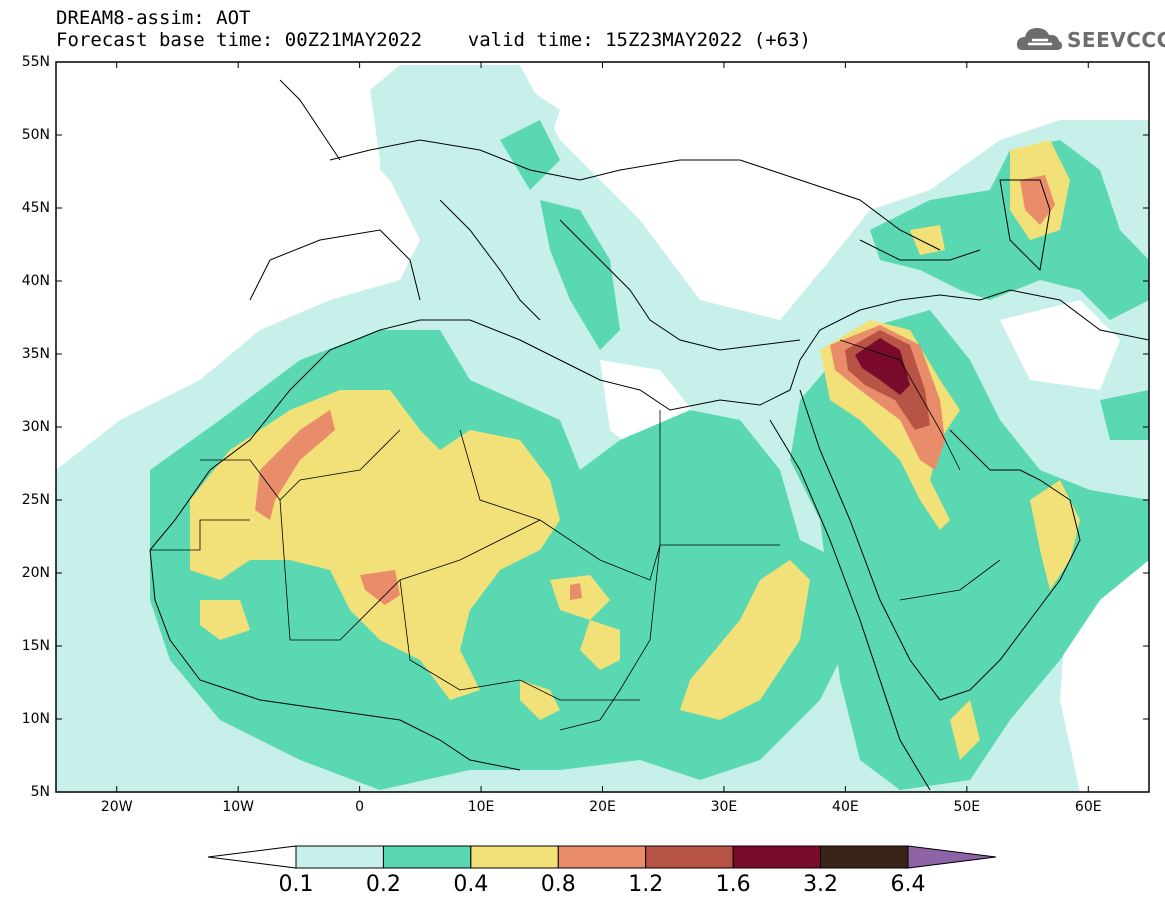 The height and width of the screenshot is (905, 1165). Describe the element at coordinates (35, 281) in the screenshot. I see `lat-label: 40N` at that location.